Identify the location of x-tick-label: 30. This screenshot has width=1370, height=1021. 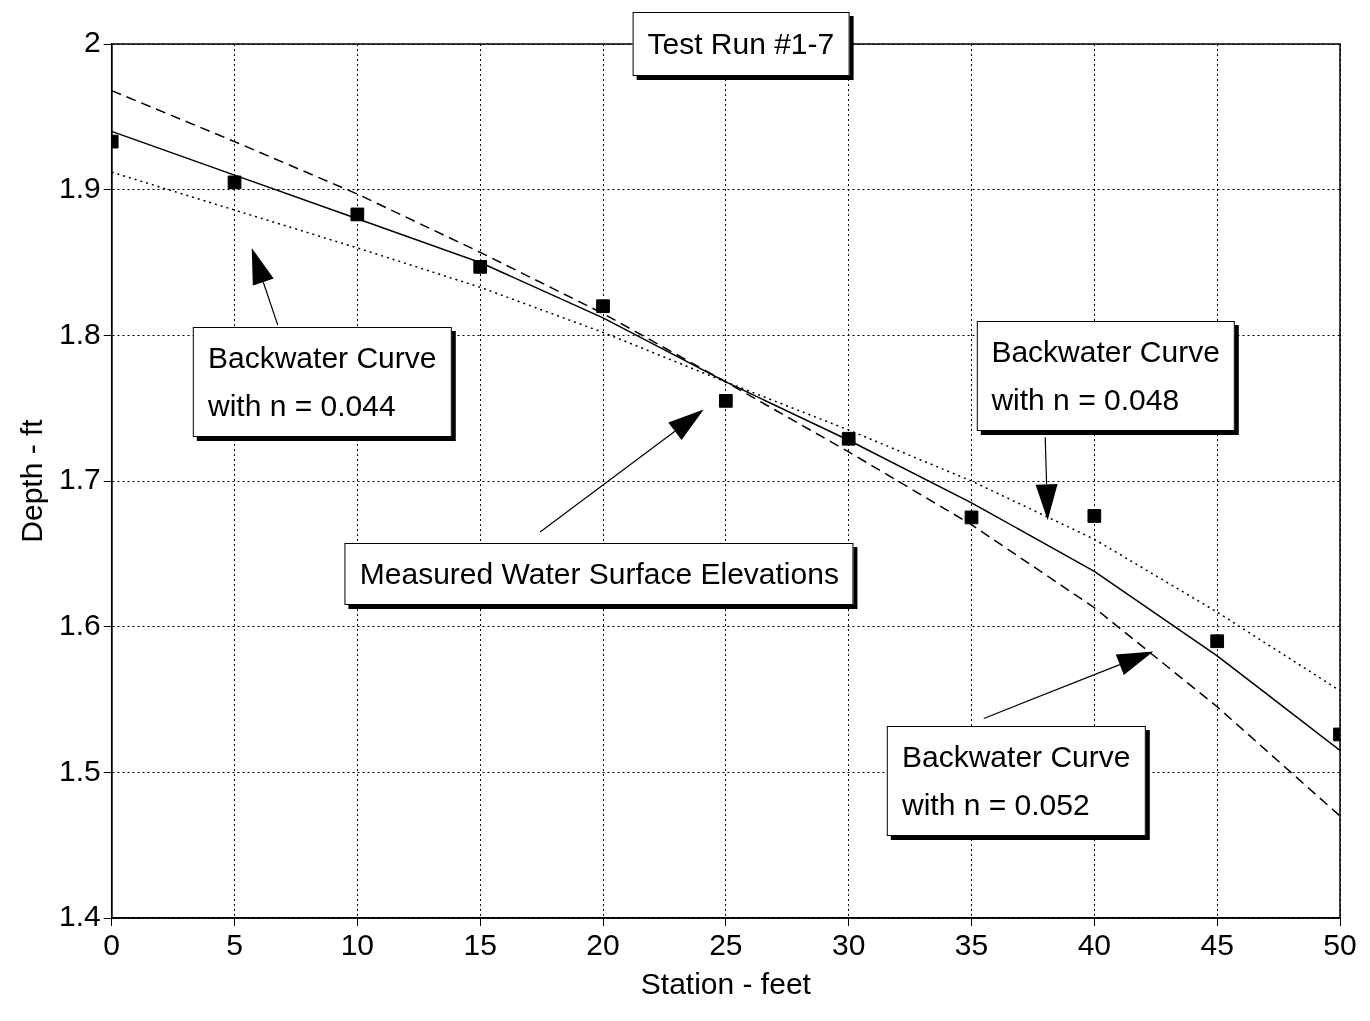
(848, 945).